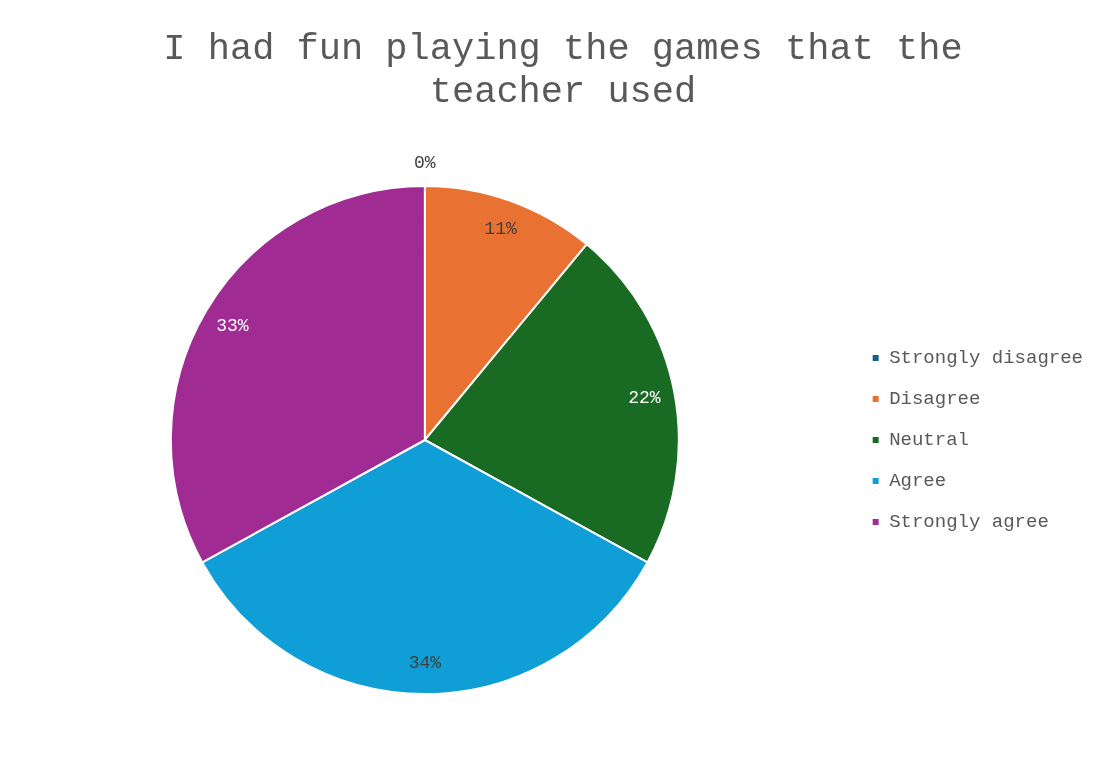 Image resolution: width=1103 pixels, height=759 pixels. I want to click on legend-label: Agree, so click(918, 481).